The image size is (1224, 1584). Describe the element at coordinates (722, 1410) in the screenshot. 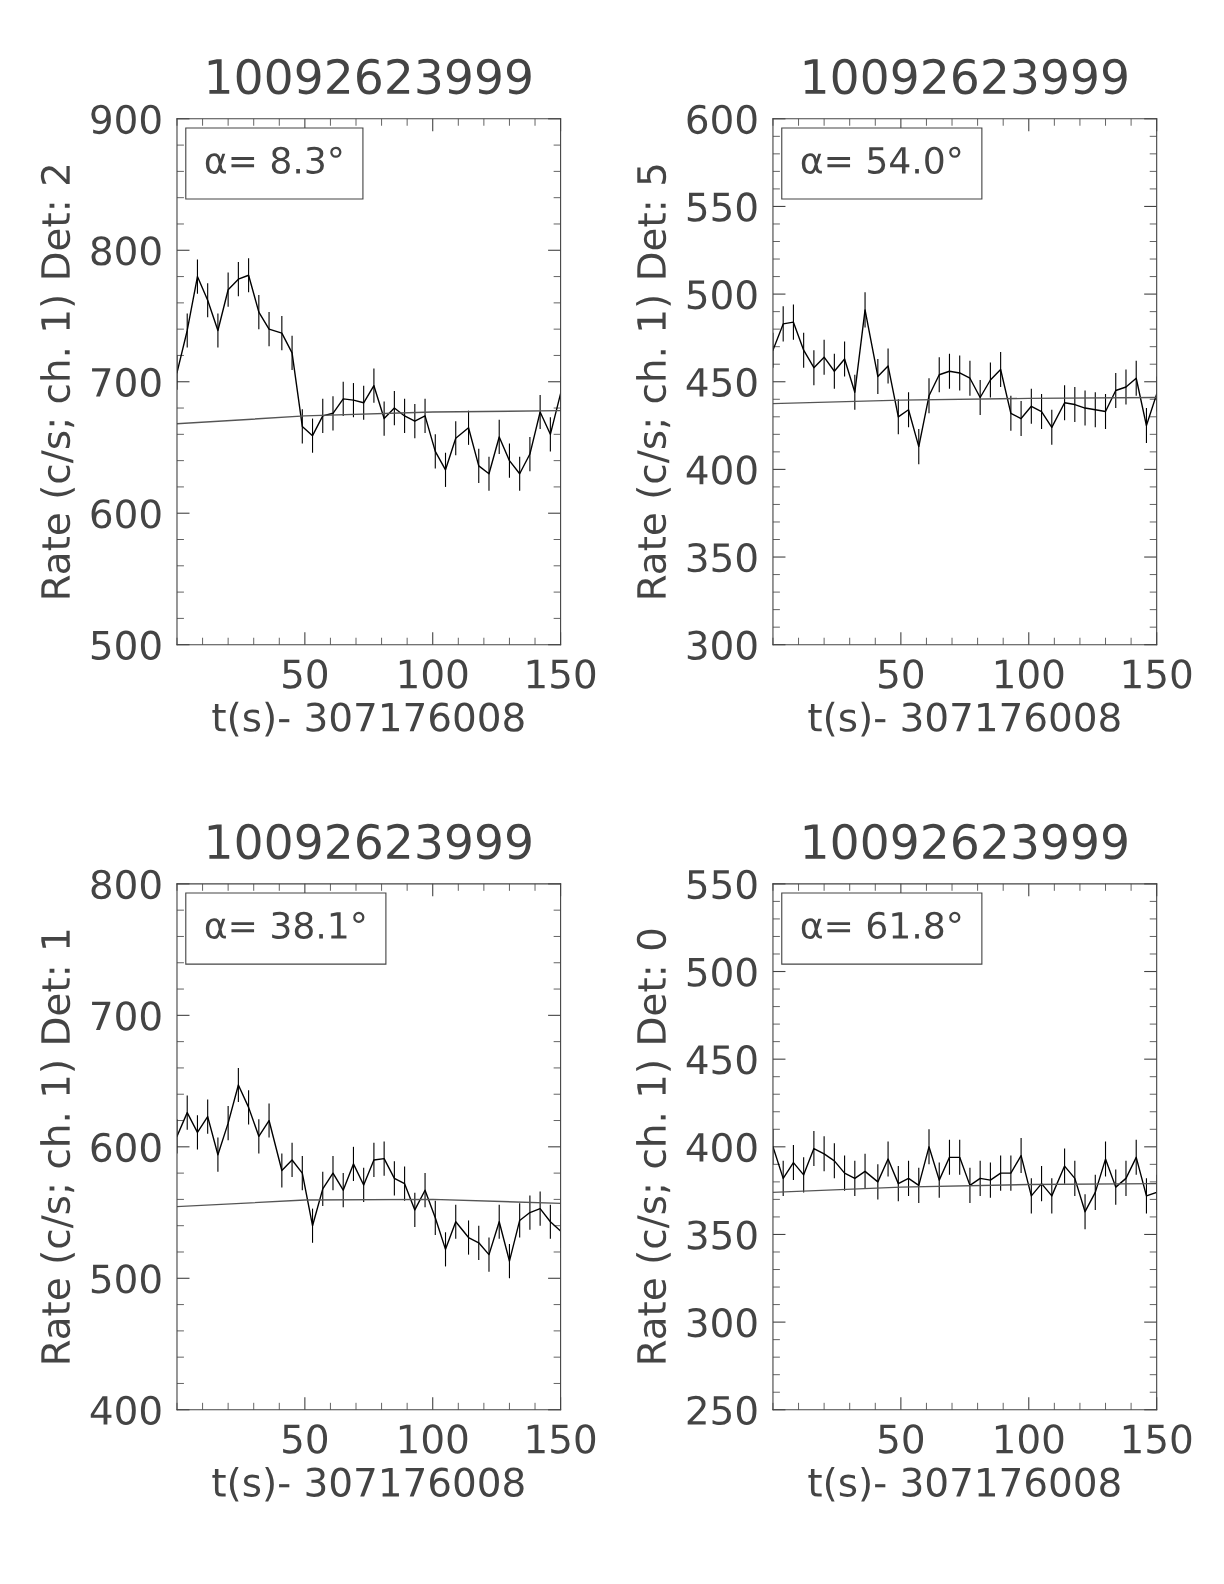

I see `y-tick-label: 250` at that location.